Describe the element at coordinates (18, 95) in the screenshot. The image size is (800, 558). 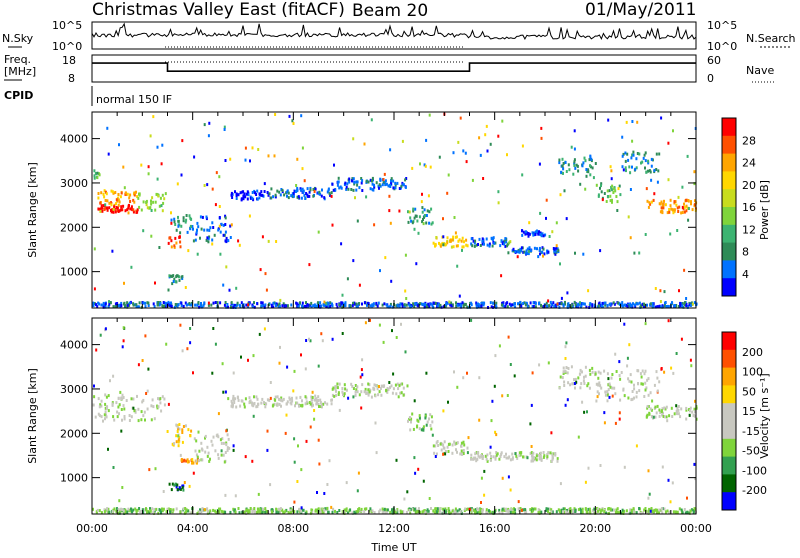
I see `cpid-label: CPID` at that location.